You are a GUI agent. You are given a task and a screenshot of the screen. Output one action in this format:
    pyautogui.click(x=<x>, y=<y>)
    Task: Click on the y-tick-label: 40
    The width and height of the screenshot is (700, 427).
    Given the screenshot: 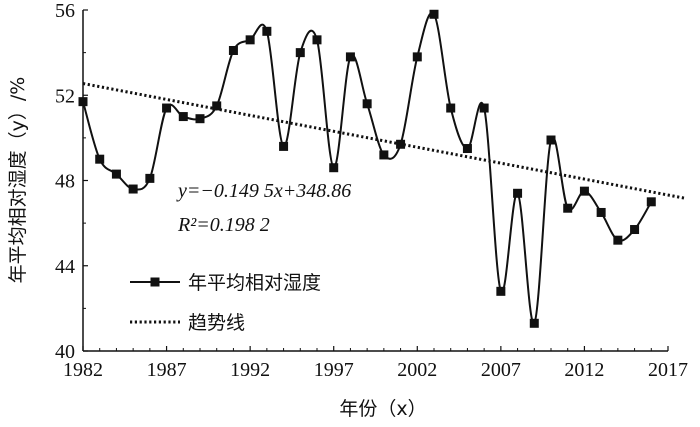 What is the action you would take?
    pyautogui.click(x=65, y=352)
    